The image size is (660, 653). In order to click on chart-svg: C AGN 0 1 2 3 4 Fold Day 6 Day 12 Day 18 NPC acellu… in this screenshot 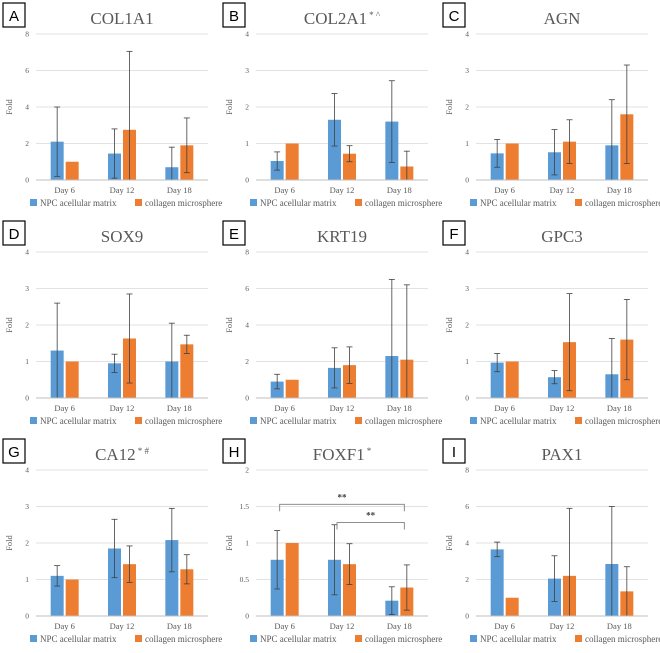, I will do `click(551, 105)`.